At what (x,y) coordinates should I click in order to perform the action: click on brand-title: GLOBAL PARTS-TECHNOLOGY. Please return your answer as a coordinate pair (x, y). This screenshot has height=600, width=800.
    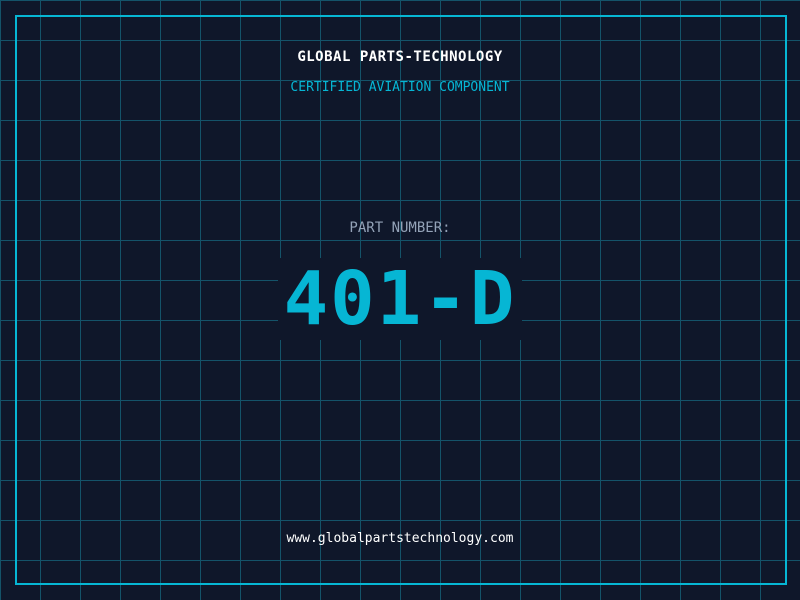
    Looking at the image, I should click on (400, 57).